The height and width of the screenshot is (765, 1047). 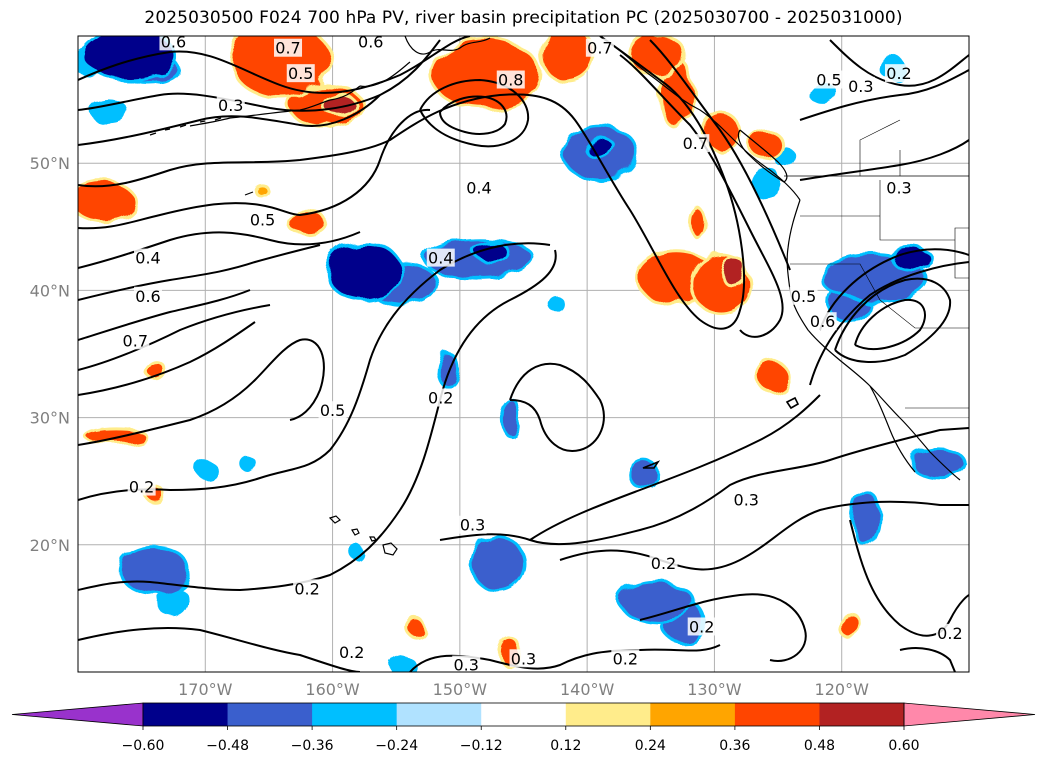 What do you see at coordinates (903, 746) in the screenshot?
I see `colorbar-tick-label: 0.60` at bounding box center [903, 746].